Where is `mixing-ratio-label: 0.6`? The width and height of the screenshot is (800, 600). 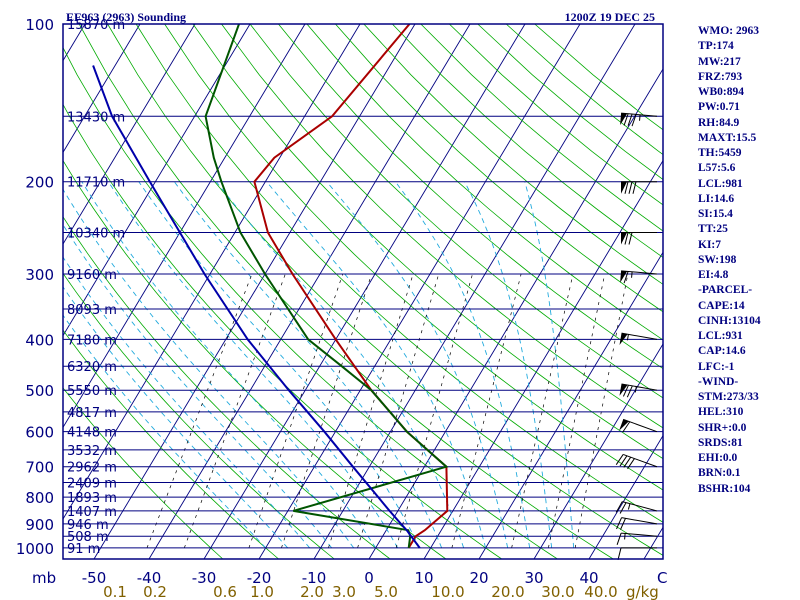
mixing-ratio-label: 0.6 is located at coordinates (225, 591).